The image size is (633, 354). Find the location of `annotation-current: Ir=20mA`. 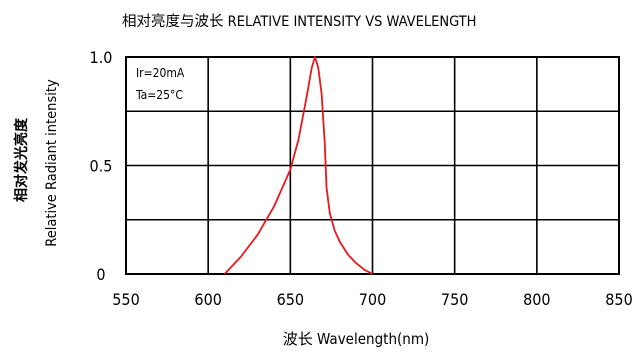

annotation-current: Ir=20mA is located at coordinates (160, 73).